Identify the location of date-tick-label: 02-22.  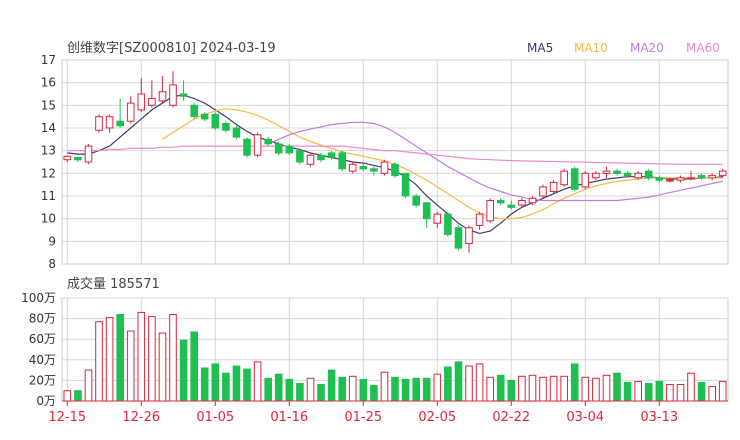
(511, 417).